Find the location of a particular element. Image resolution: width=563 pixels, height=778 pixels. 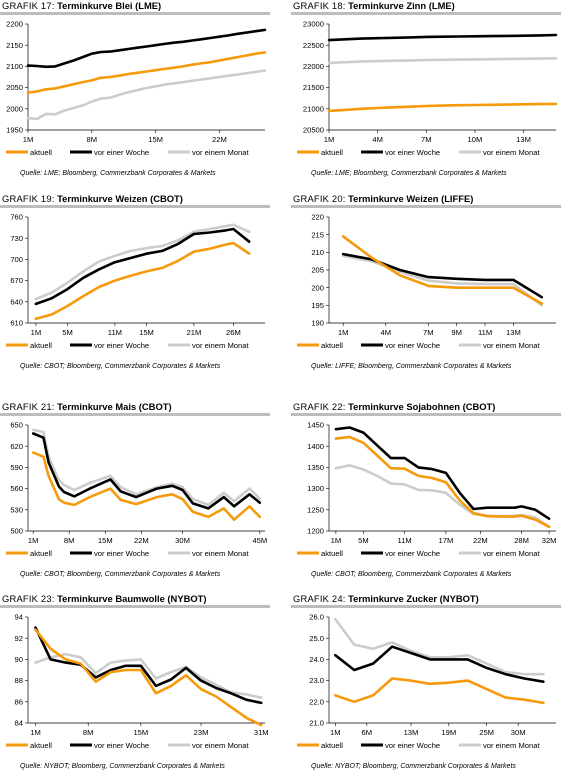

y-tick-label: 2100 is located at coordinates (14, 66).